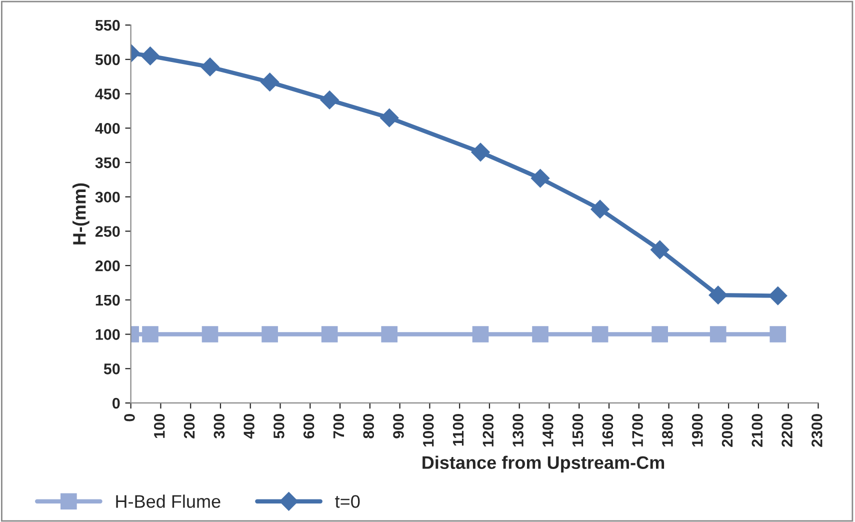  What do you see at coordinates (107, 94) in the screenshot?
I see `y-tick-label: 450` at bounding box center [107, 94].